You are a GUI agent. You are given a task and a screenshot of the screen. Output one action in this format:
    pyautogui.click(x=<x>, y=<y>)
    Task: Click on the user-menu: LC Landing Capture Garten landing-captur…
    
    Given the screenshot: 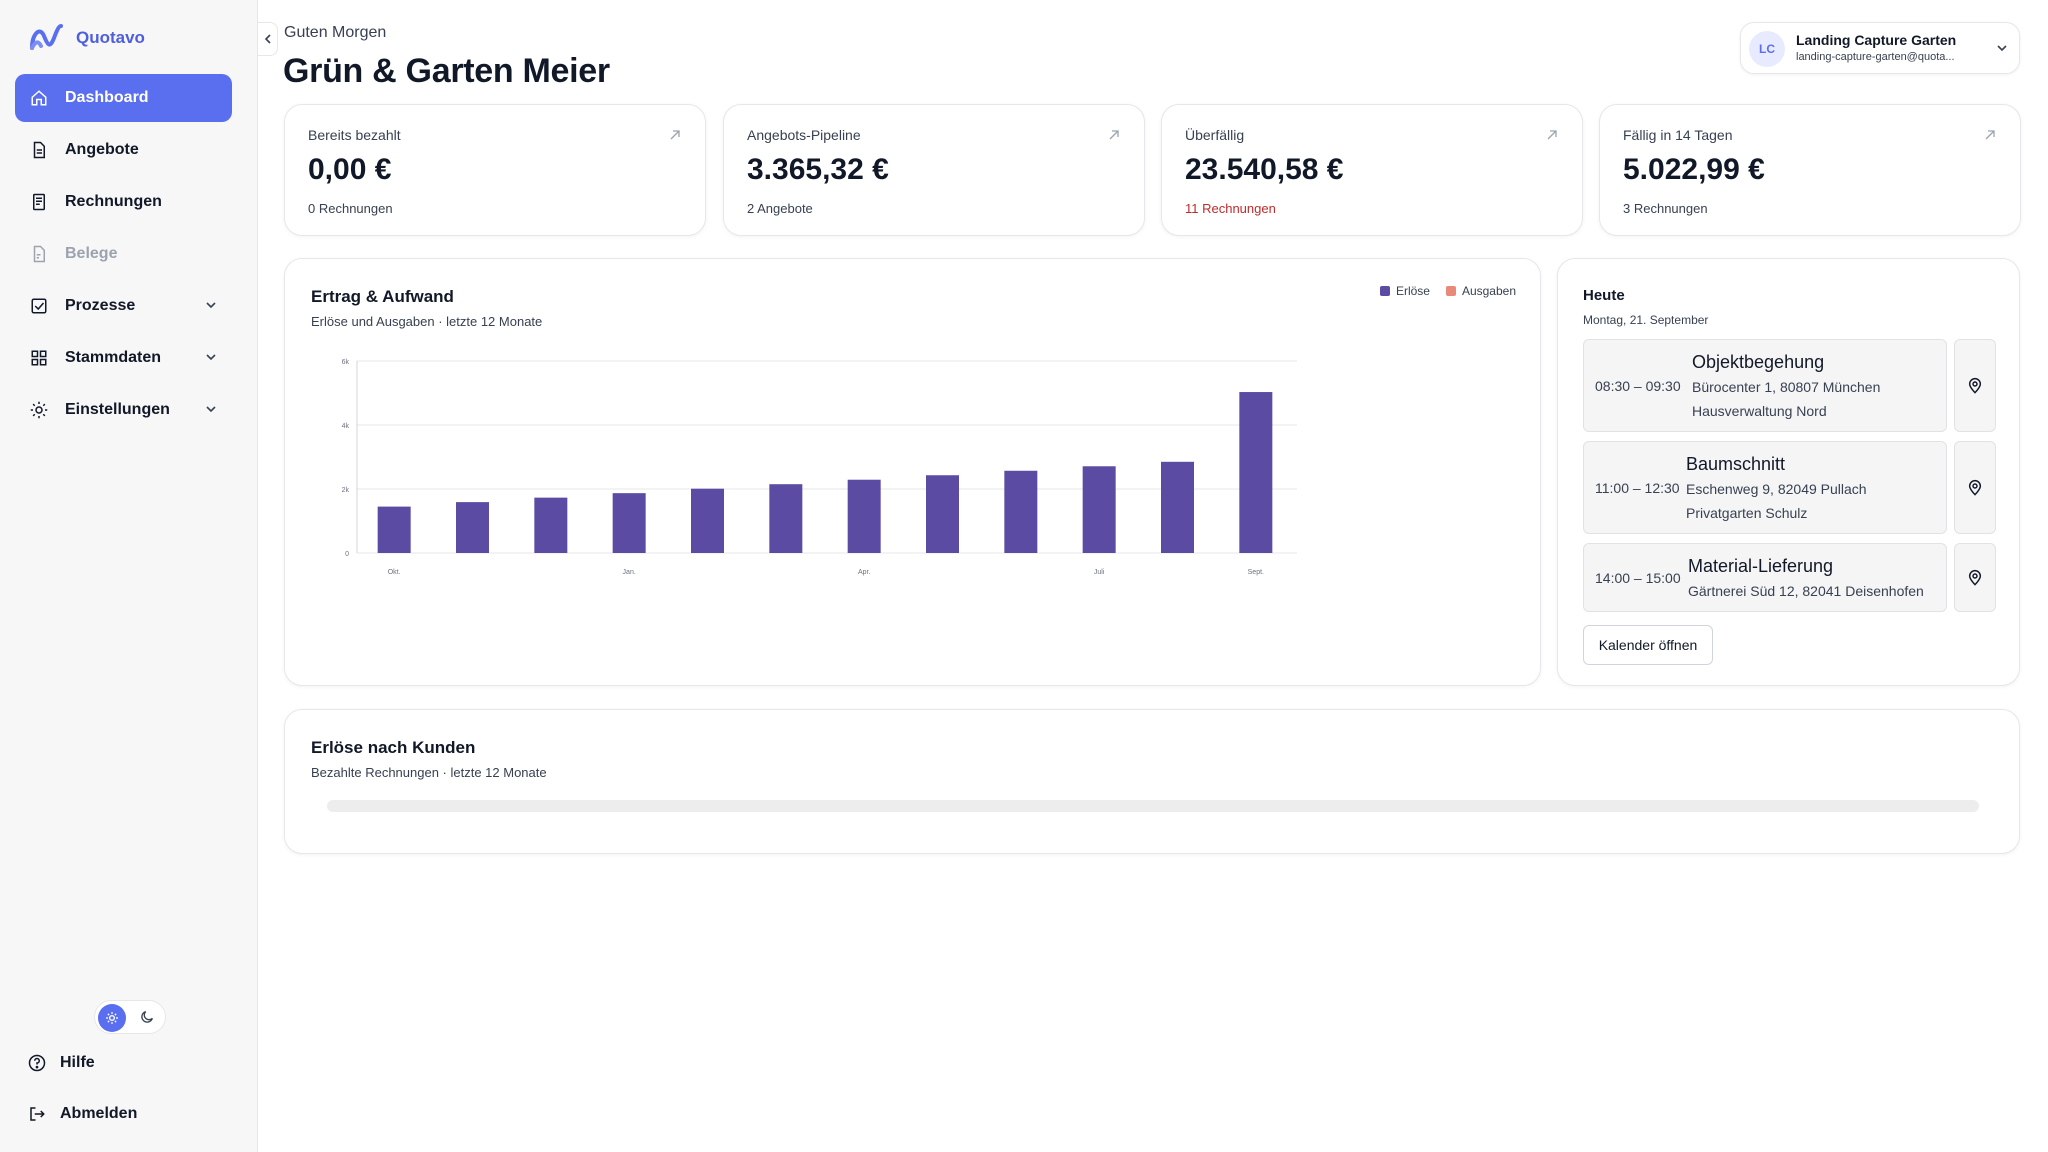 What is the action you would take?
    pyautogui.click(x=1880, y=48)
    